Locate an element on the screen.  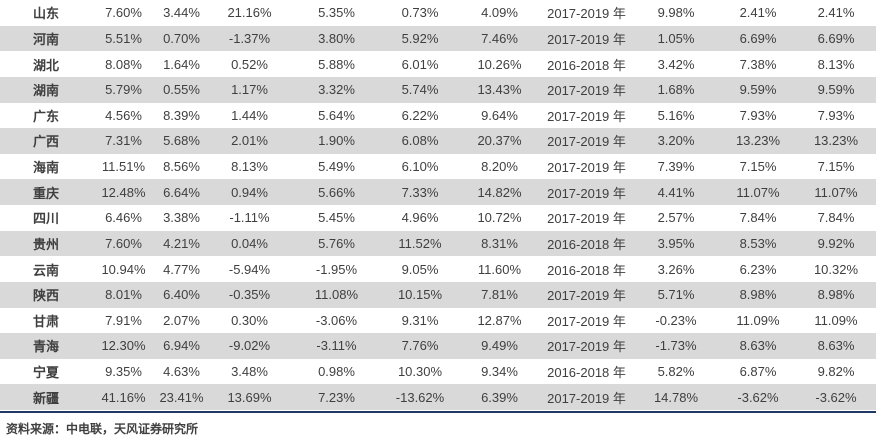
value-cell: 7.39% is located at coordinates (676, 167).